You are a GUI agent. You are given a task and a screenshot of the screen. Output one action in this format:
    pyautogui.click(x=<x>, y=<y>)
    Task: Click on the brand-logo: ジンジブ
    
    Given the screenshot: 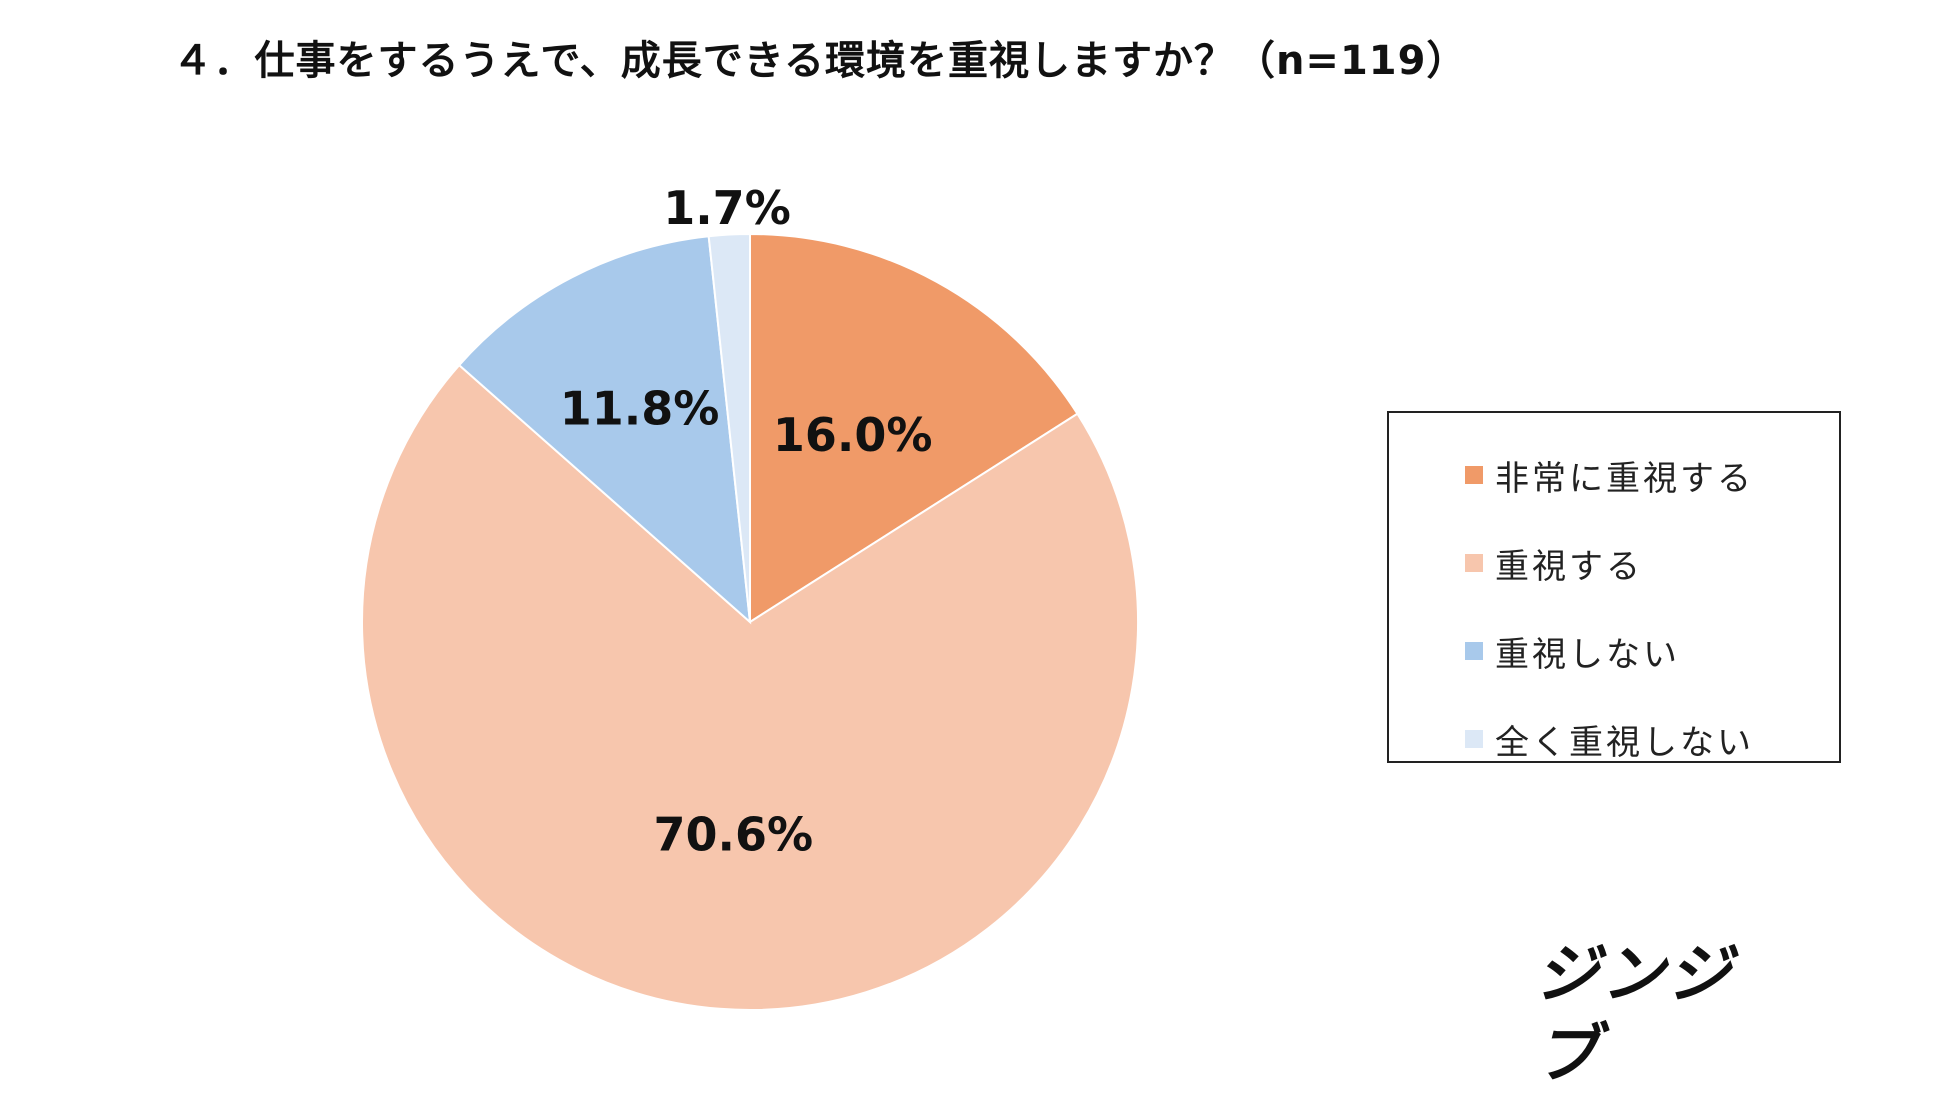 What is the action you would take?
    pyautogui.click(x=1634, y=1015)
    